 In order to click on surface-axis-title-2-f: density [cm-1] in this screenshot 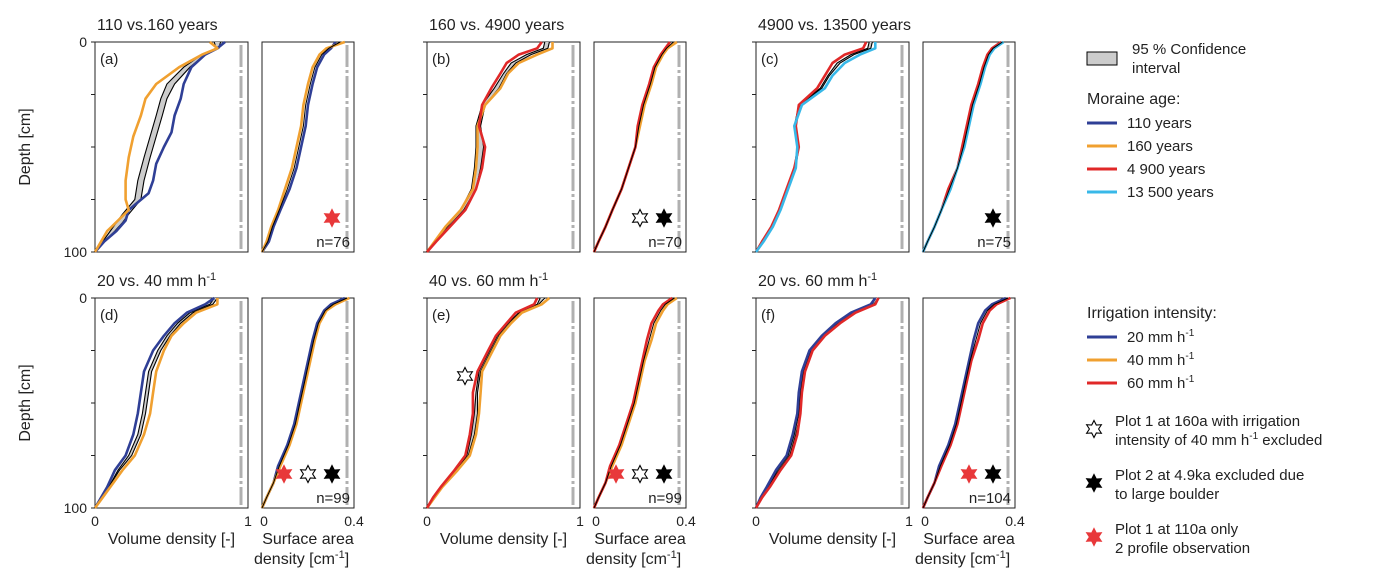, I will do `click(962, 558)`.